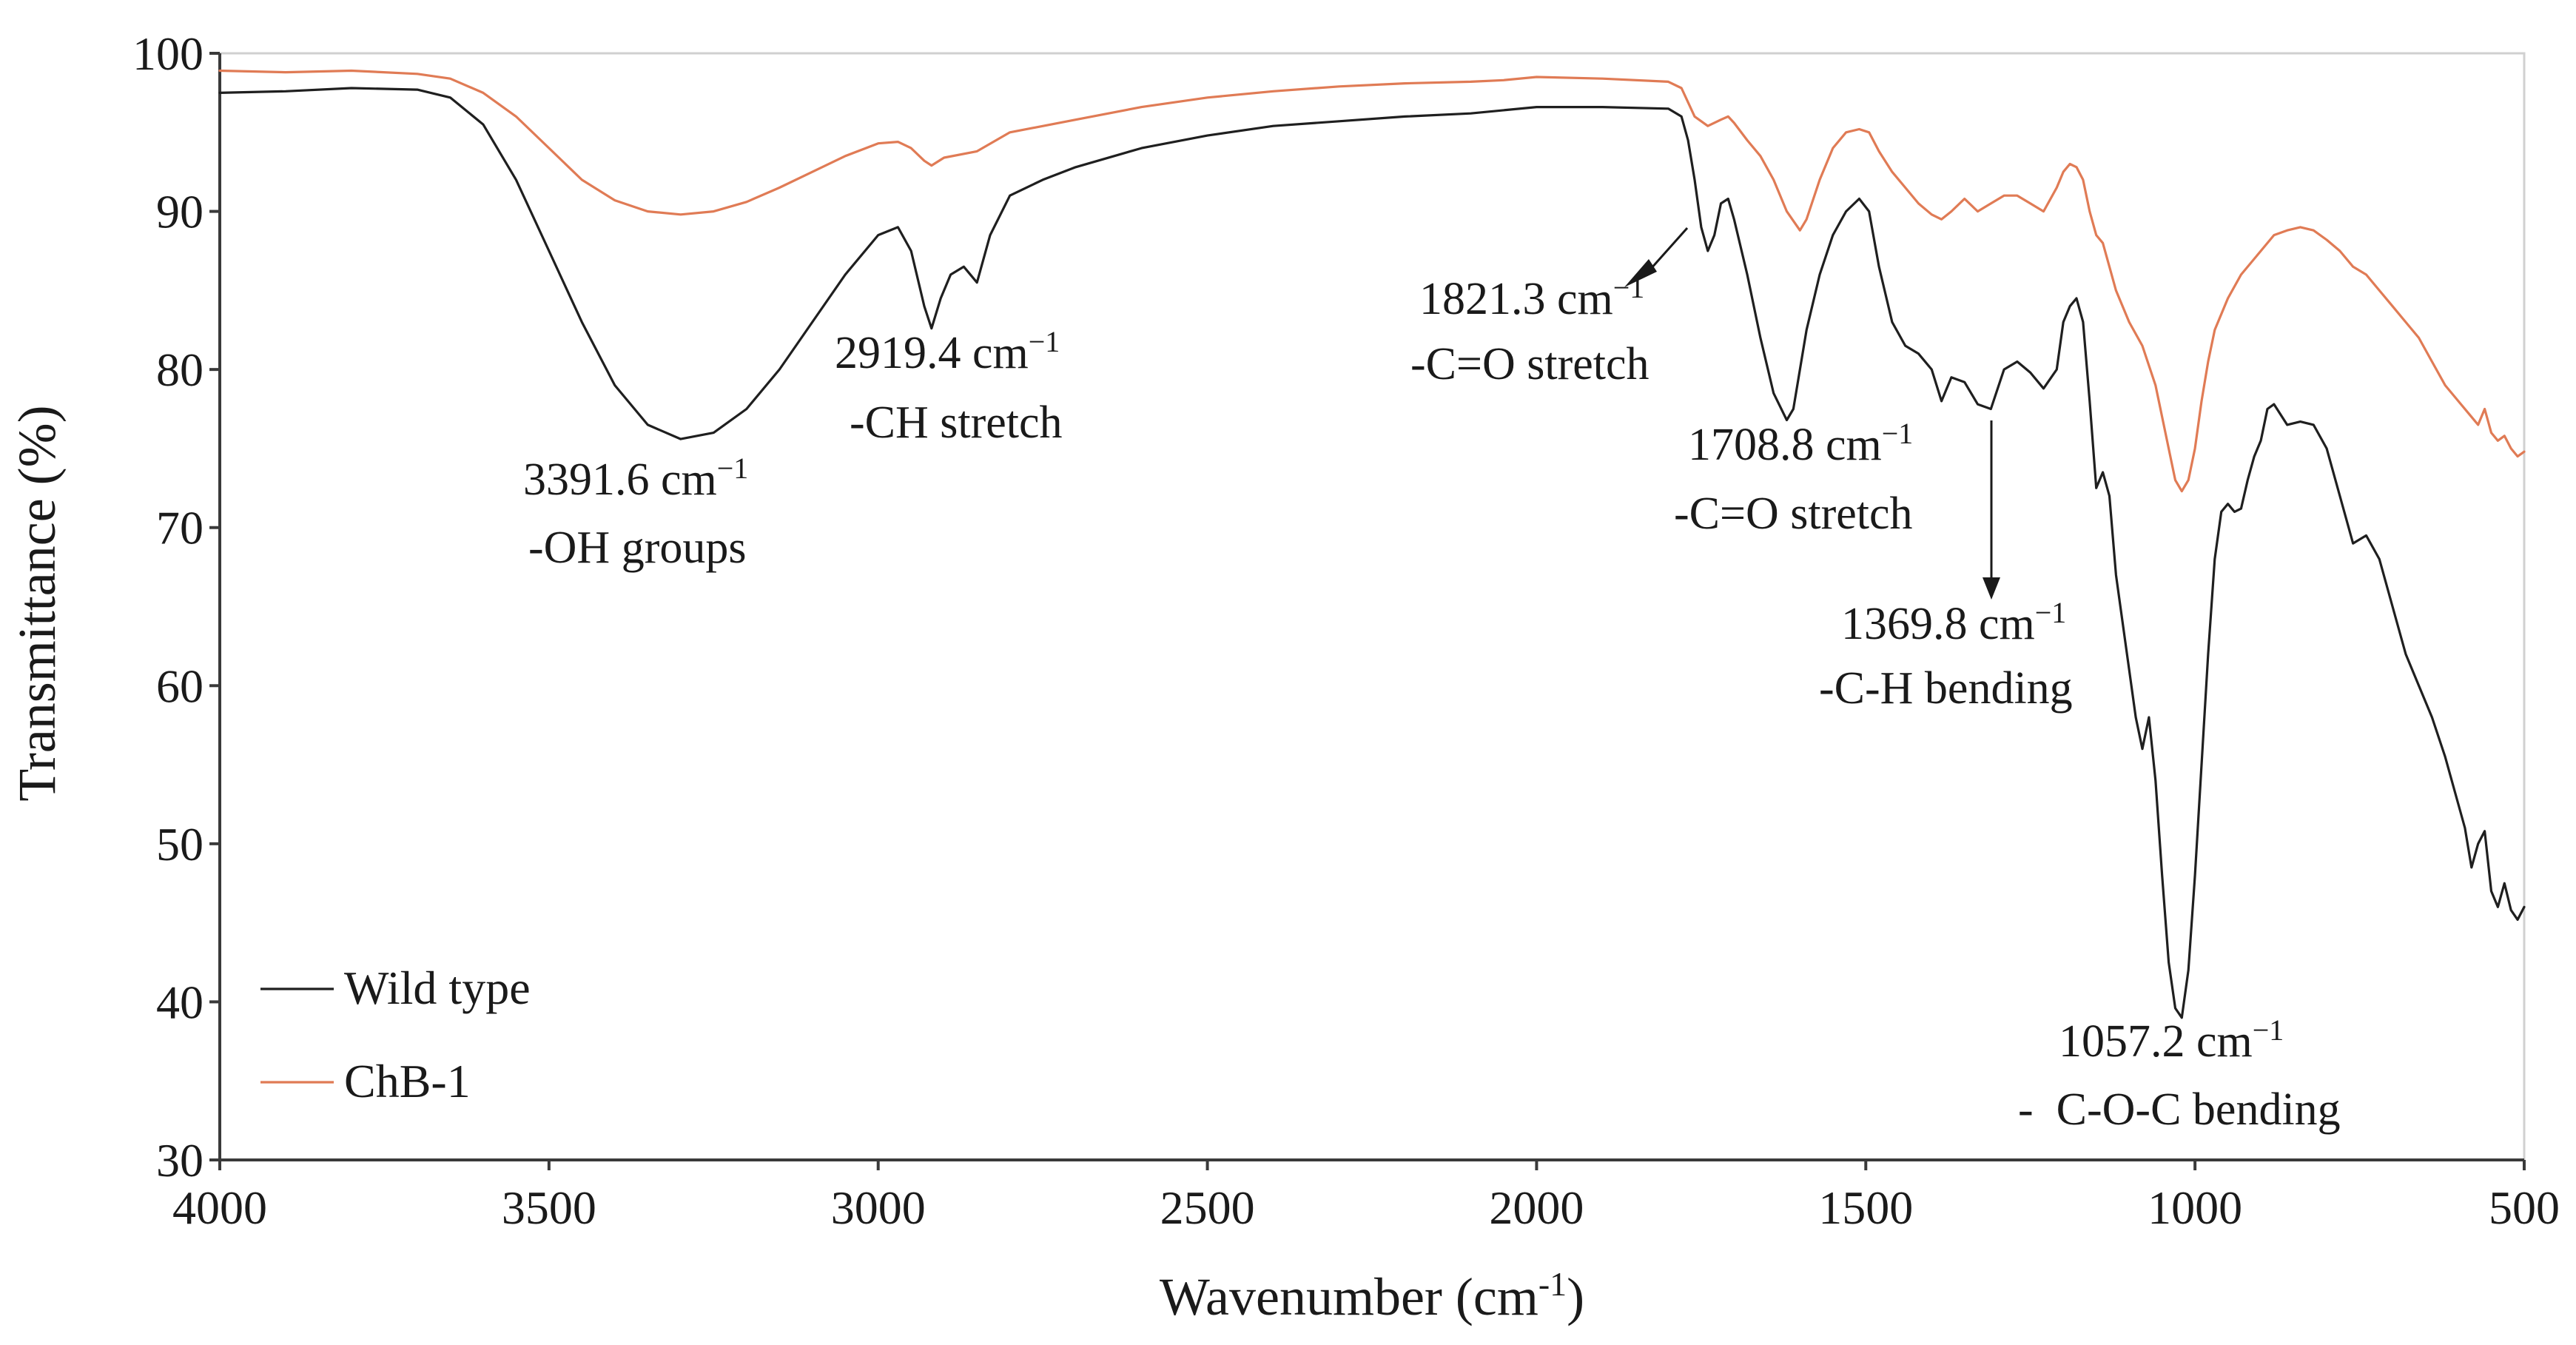  What do you see at coordinates (1372, 1295) in the screenshot?
I see `x-axis-title: Wavenumber (cm-1)` at bounding box center [1372, 1295].